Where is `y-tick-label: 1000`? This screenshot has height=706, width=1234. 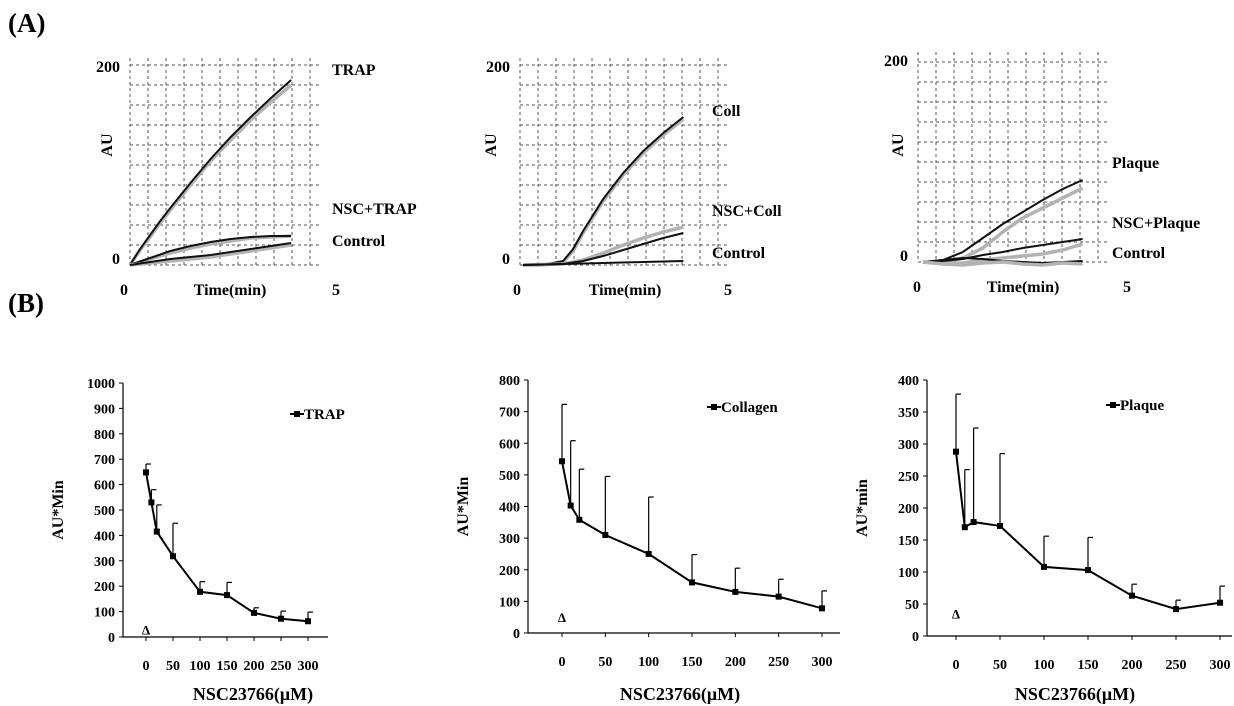
y-tick-label: 1000 is located at coordinates (101, 384).